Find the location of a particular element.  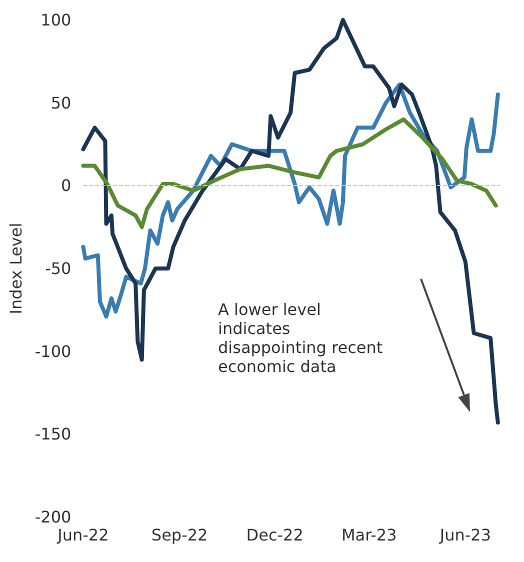

x-tick-label: Jun-22 is located at coordinates (82, 535).